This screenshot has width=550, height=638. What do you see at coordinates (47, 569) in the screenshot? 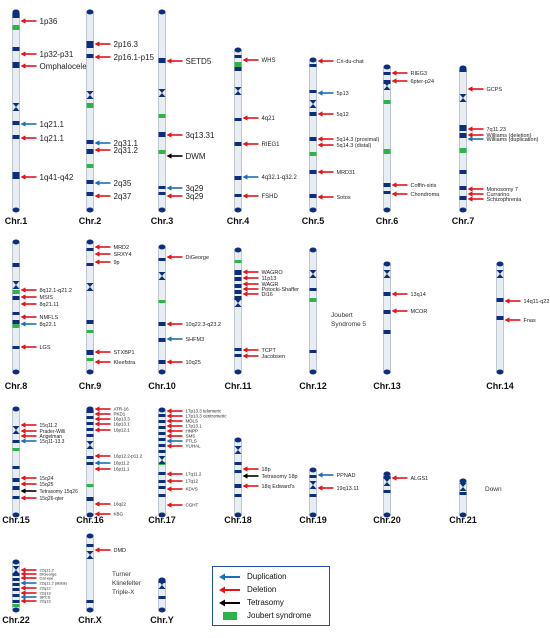
I see `marker-label: 22q11.2` at bounding box center [47, 569].